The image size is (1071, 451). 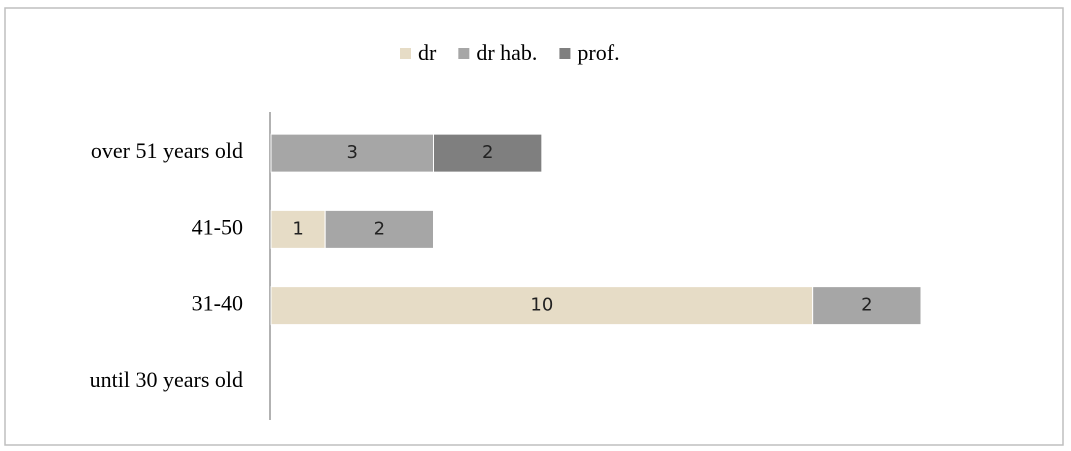 I want to click on category-label: over 51 years old, so click(x=167, y=150).